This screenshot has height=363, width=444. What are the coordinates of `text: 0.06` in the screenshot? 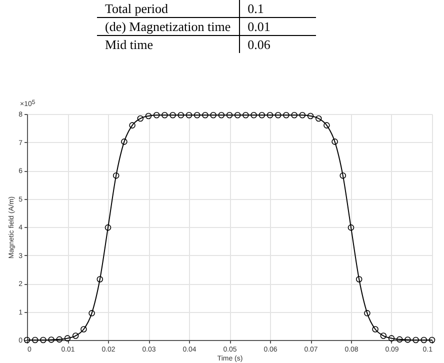 It's located at (277, 44).